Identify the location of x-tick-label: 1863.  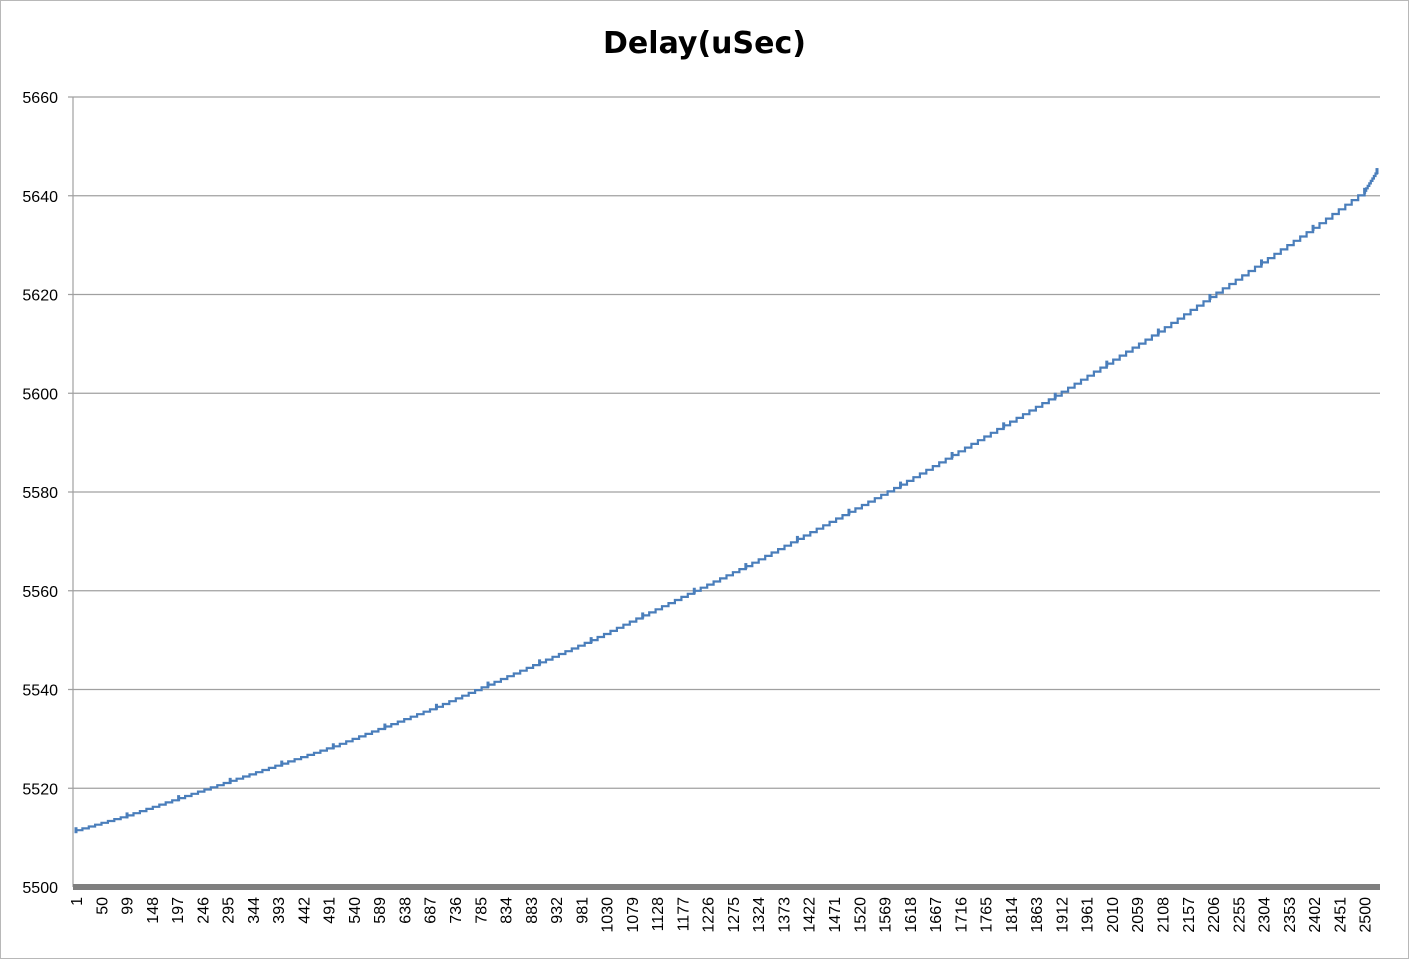
(1037, 915).